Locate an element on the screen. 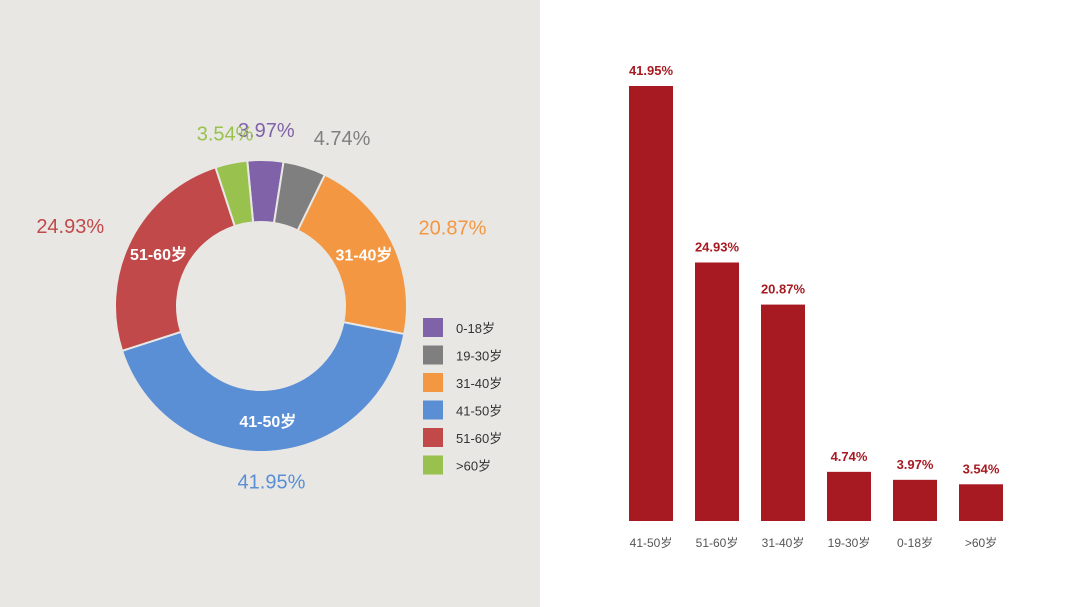 The width and height of the screenshot is (1080, 607). bar-value-label: 24.93% is located at coordinates (717, 246).